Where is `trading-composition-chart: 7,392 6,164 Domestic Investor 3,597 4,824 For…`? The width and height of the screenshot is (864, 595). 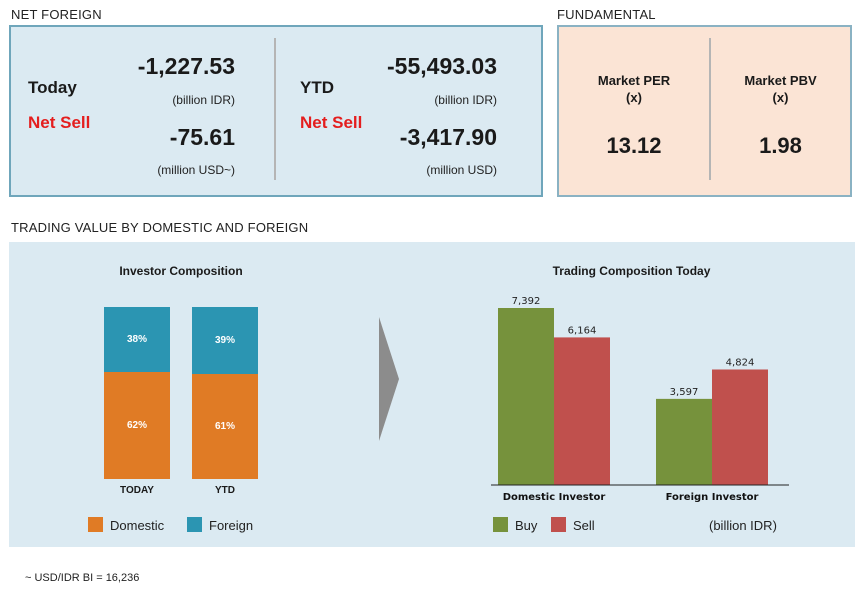
trading-composition-chart: 7,392 6,164 Domestic Investor 3,597 4,824 For… is located at coordinates (640, 399).